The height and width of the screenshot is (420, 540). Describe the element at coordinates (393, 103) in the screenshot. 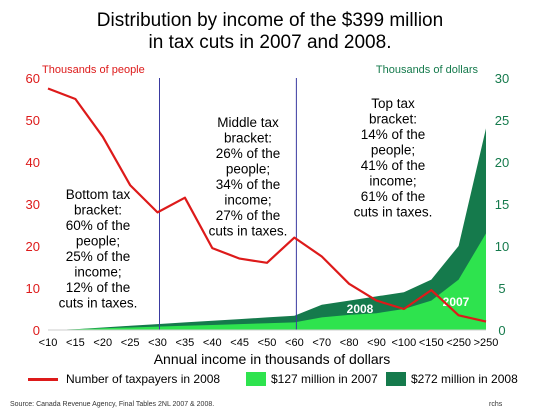

I see `annotation-top-bracket-line: Top tax` at that location.